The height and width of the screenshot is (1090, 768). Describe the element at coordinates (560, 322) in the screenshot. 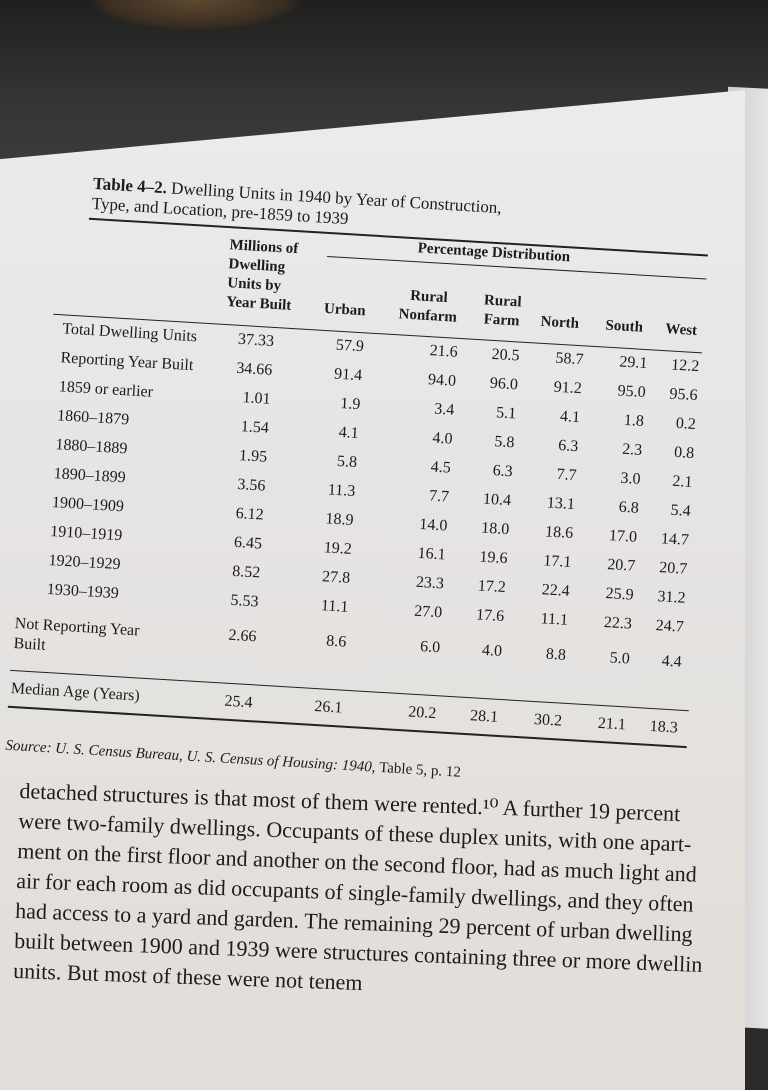

I see `header-north: North` at that location.